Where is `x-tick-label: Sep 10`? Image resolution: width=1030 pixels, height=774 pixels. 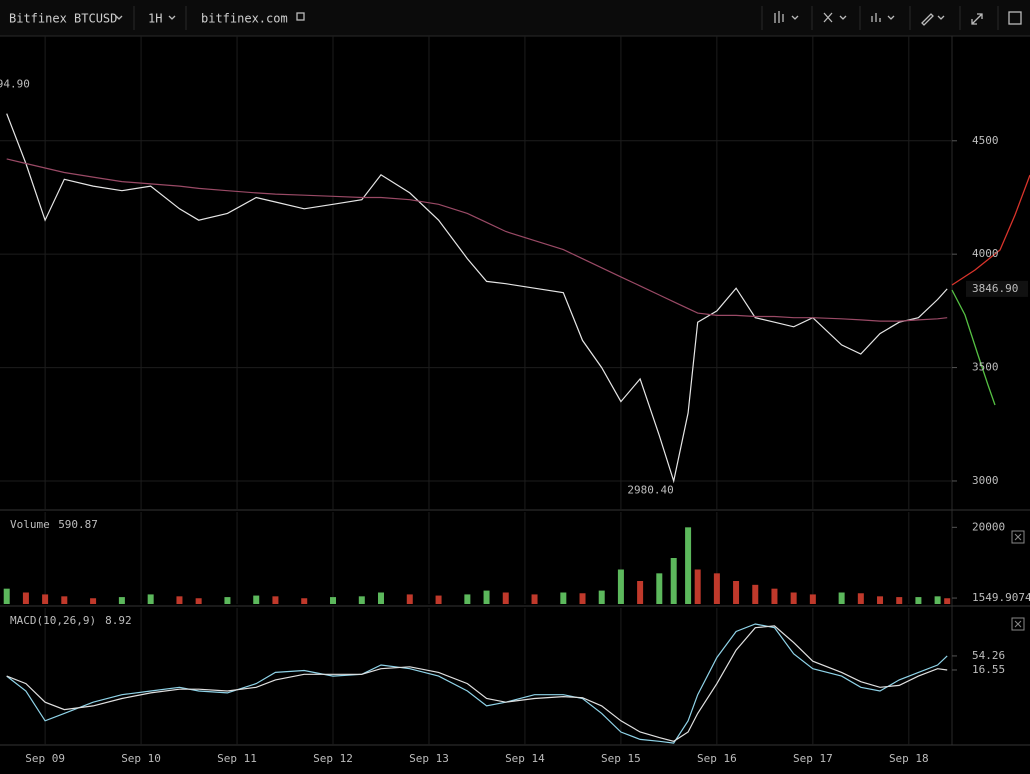
x-tick-label: Sep 10 is located at coordinates (141, 758).